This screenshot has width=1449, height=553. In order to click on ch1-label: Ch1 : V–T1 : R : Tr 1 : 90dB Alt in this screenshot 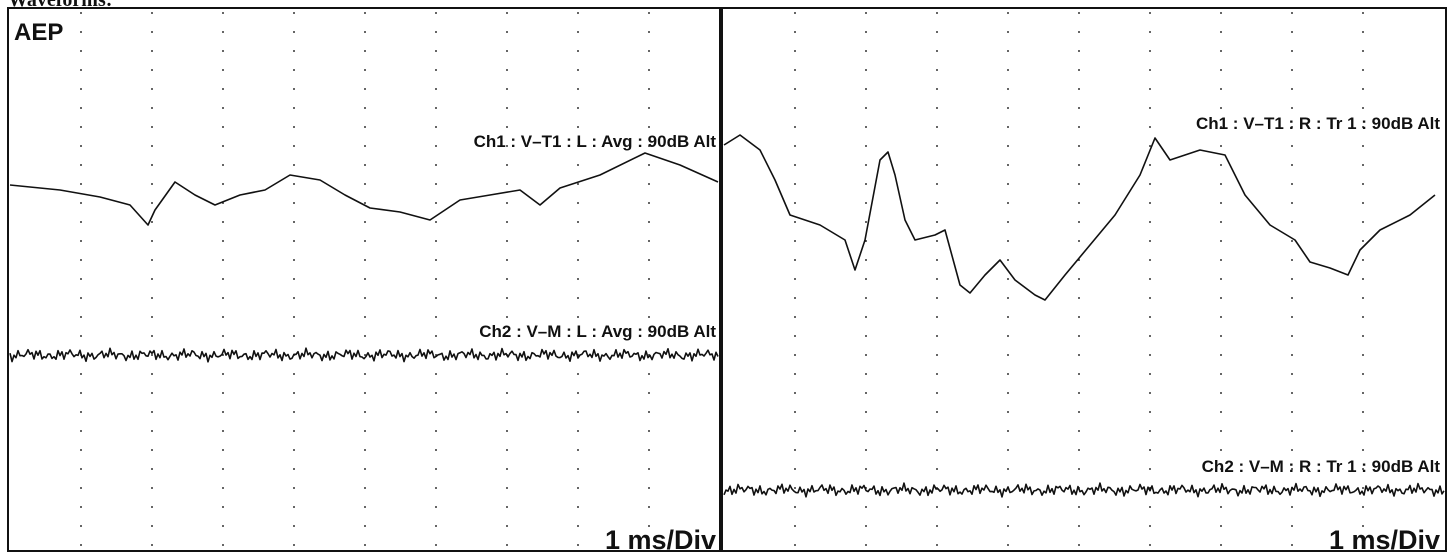, I will do `click(1318, 123)`.